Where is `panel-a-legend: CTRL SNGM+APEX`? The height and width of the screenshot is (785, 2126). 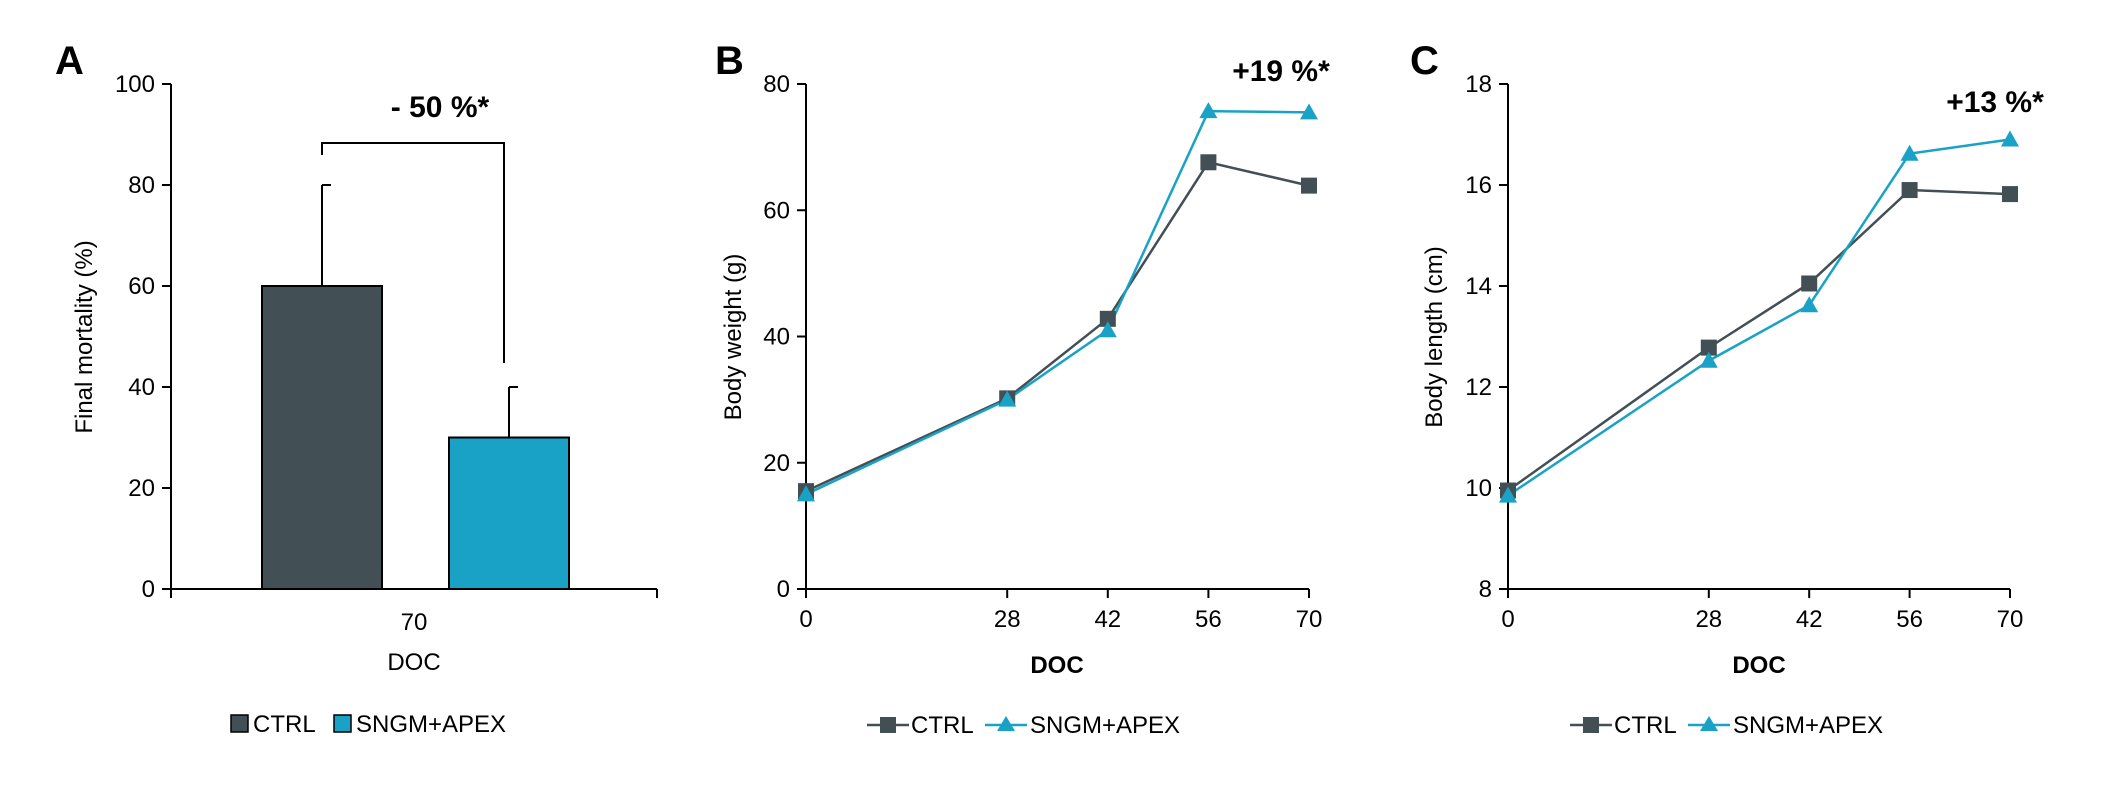 panel-a-legend: CTRL SNGM+APEX is located at coordinates (368, 724).